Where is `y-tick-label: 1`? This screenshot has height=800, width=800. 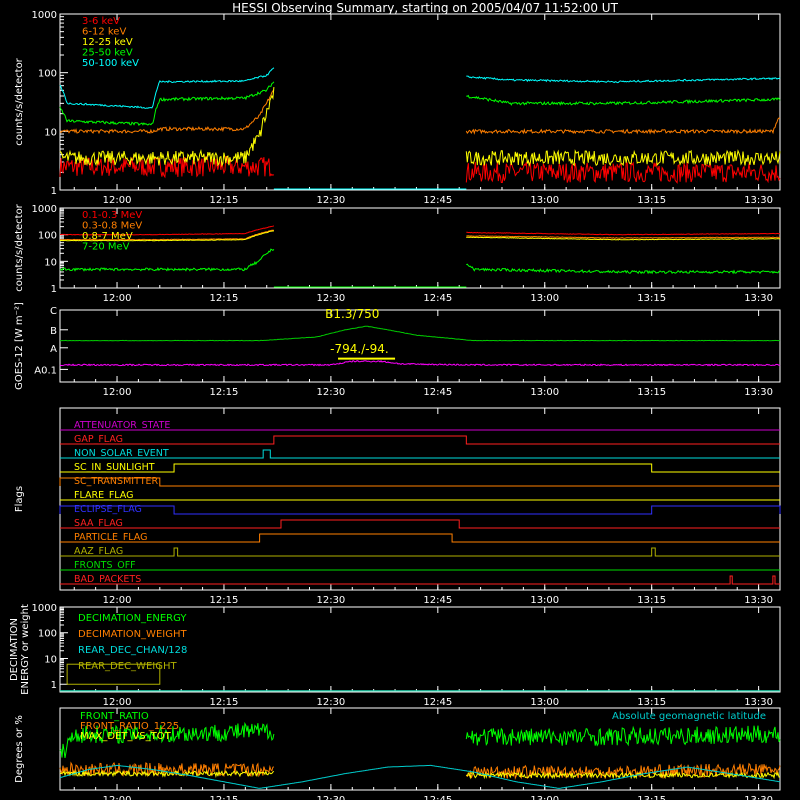 y-tick-label: 1 is located at coordinates (54, 191).